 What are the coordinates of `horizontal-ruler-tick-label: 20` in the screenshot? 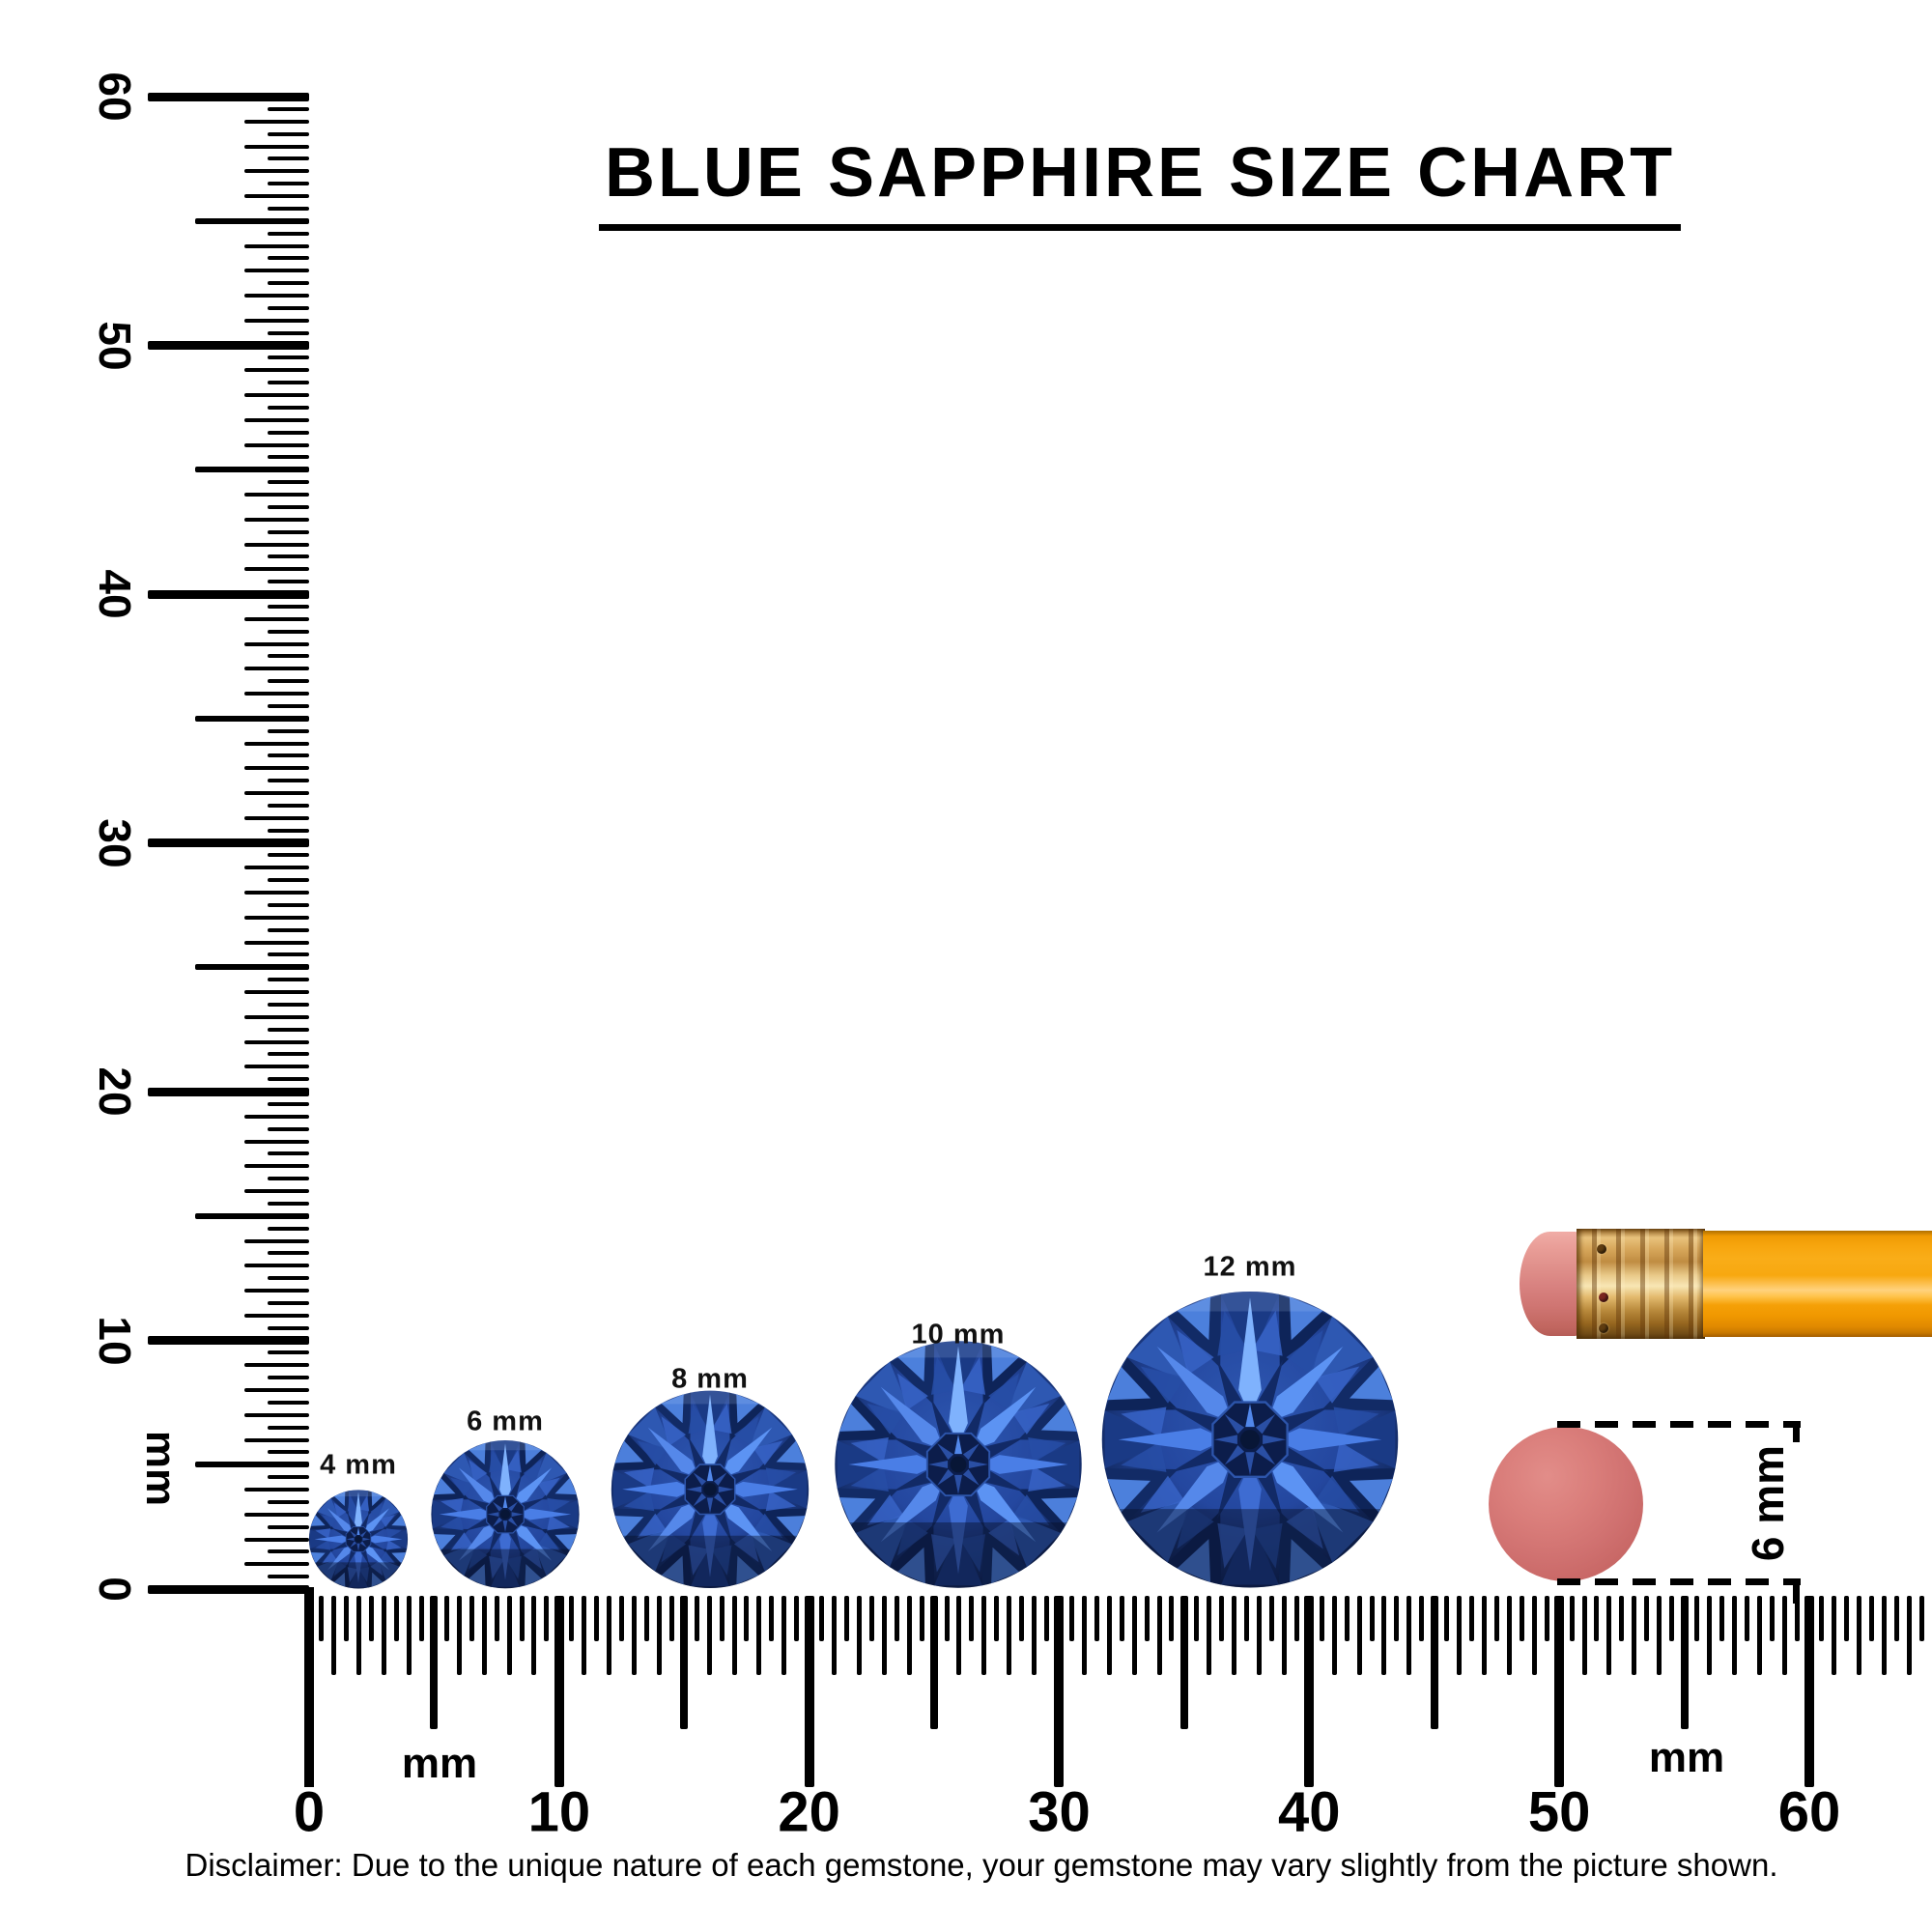 It's located at (809, 1812).